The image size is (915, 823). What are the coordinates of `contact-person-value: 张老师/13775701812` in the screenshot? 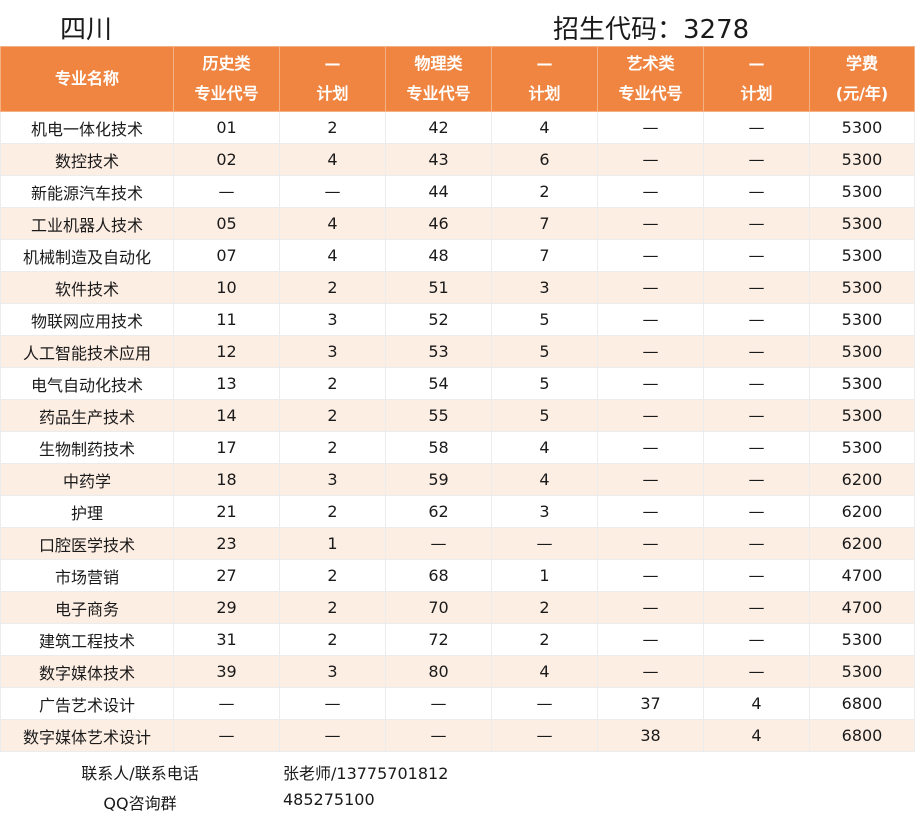 It's located at (366, 773).